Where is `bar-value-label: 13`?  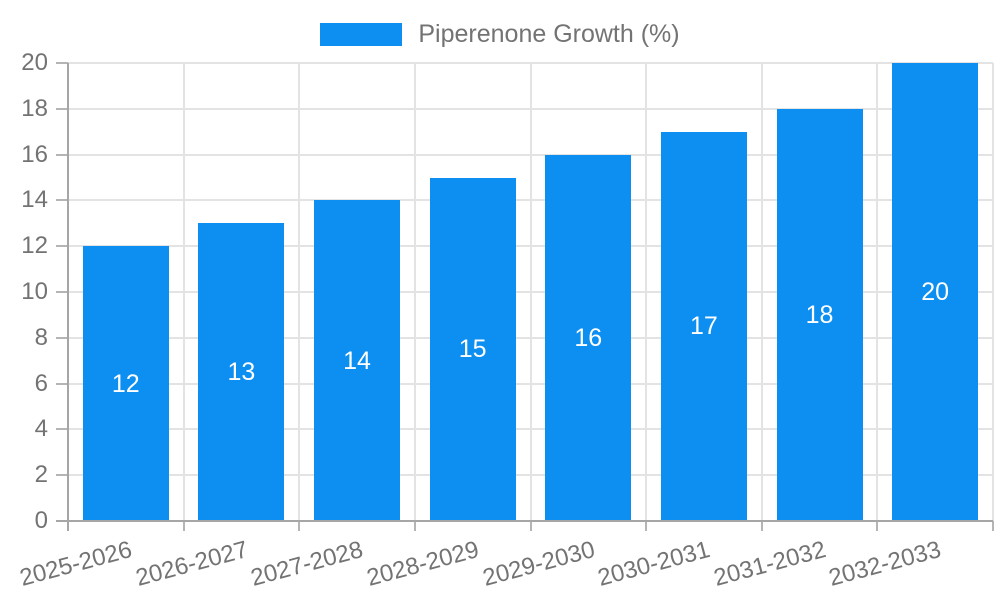
bar-value-label: 13 is located at coordinates (241, 372).